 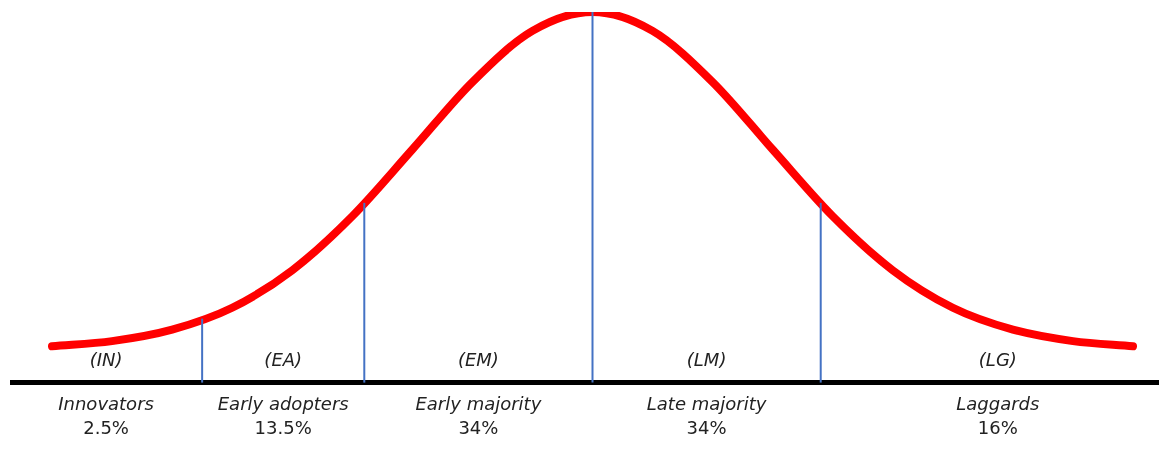 What do you see at coordinates (998, 416) in the screenshot?
I see `text: Laggards 16%` at bounding box center [998, 416].